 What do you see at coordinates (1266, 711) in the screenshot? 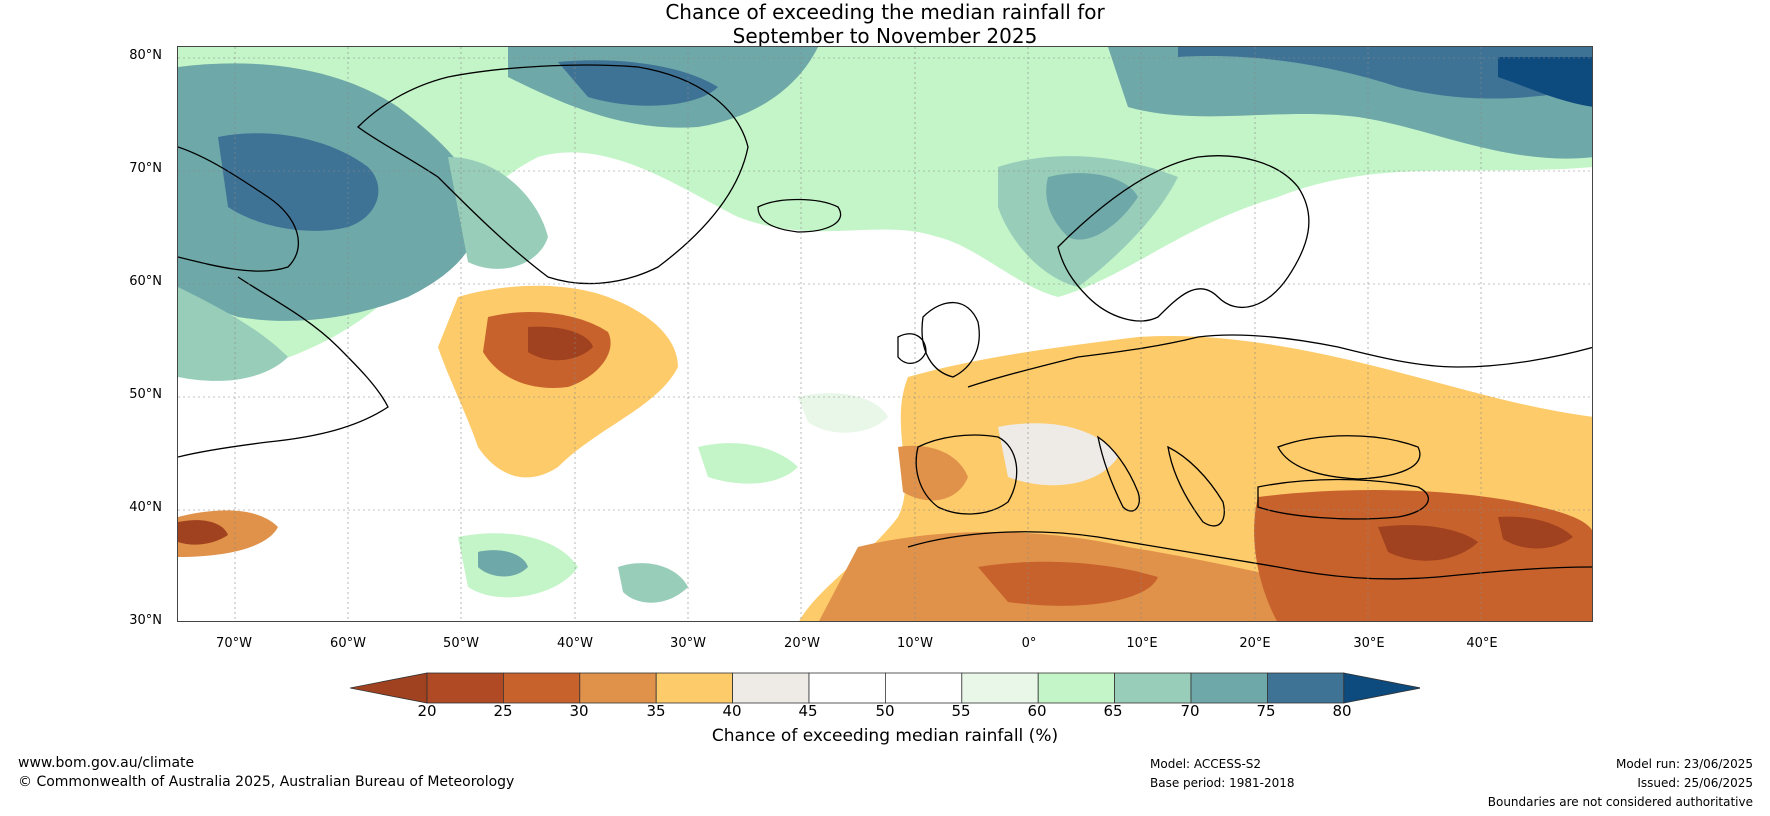
I see `colorbar-tick-75: 75` at bounding box center [1266, 711].